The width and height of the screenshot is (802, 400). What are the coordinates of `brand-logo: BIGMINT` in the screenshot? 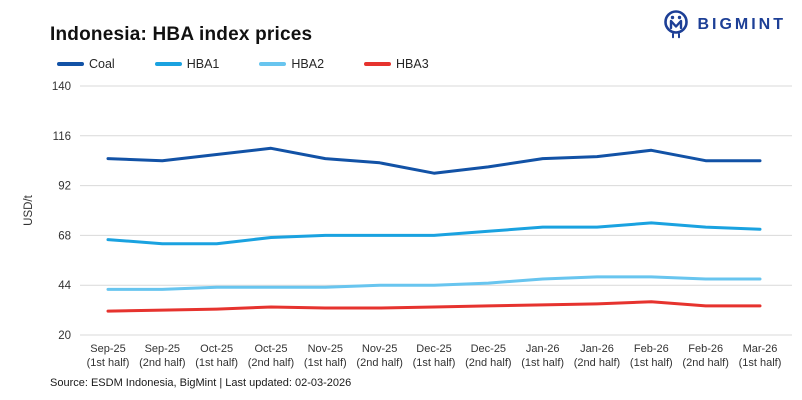 It's located at (724, 24).